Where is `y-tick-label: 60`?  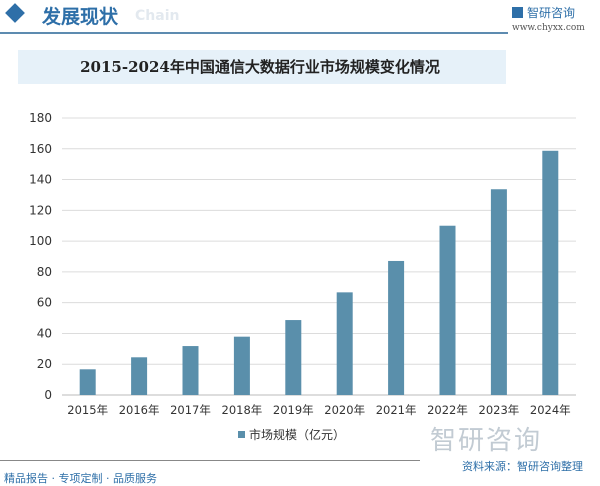
y-tick-label: 60 is located at coordinates (44, 303).